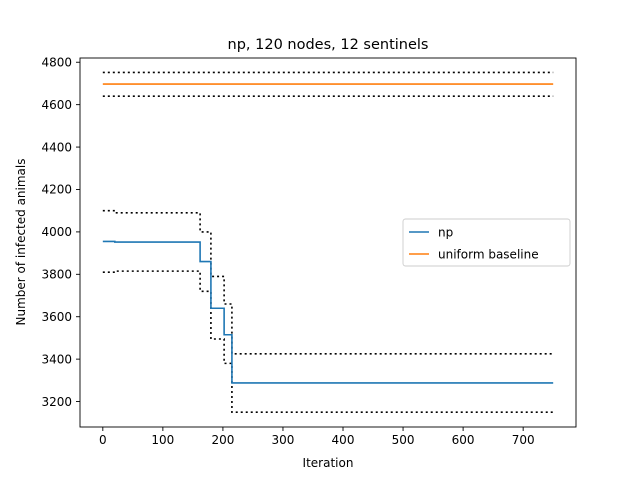  I want to click on y-tick-label: 4200, so click(56, 190).